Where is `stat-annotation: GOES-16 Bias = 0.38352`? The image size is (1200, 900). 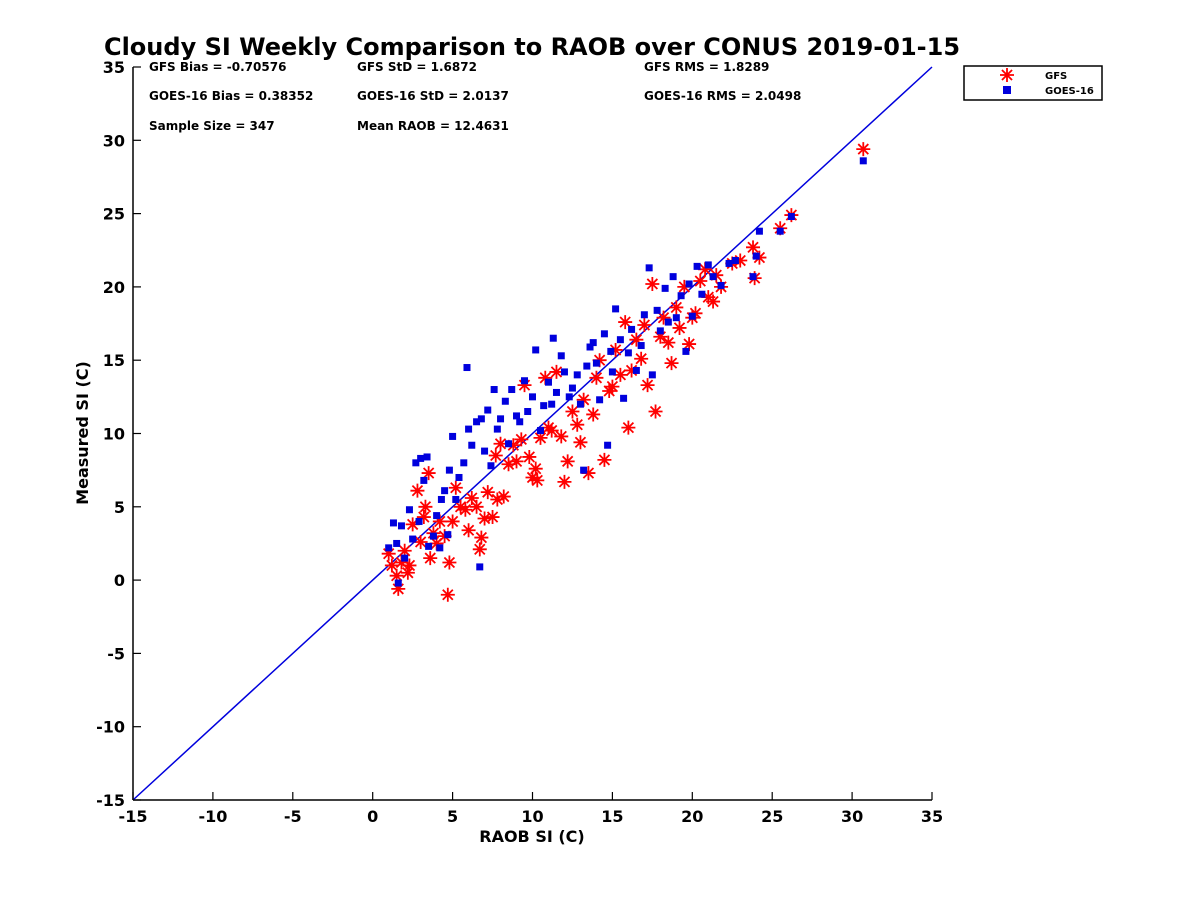 stat-annotation: GOES-16 Bias = 0.38352 is located at coordinates (231, 96).